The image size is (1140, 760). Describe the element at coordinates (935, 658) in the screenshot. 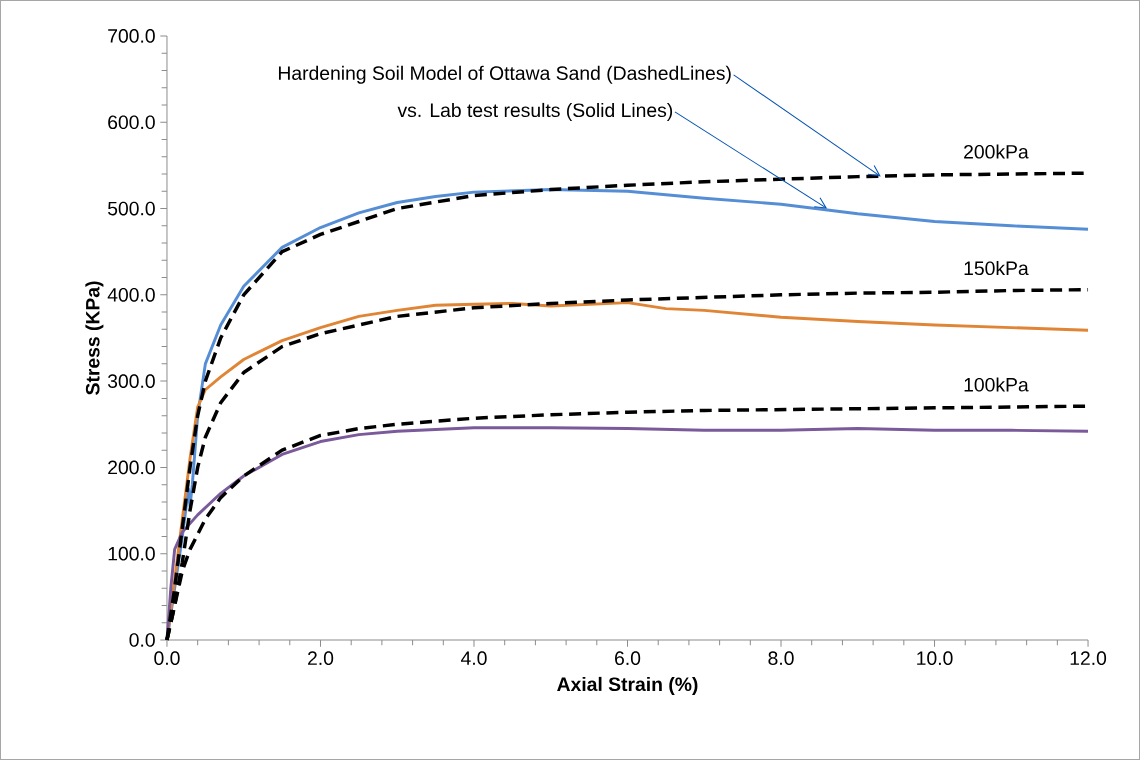

I see `x-tick-label: 10.0` at that location.